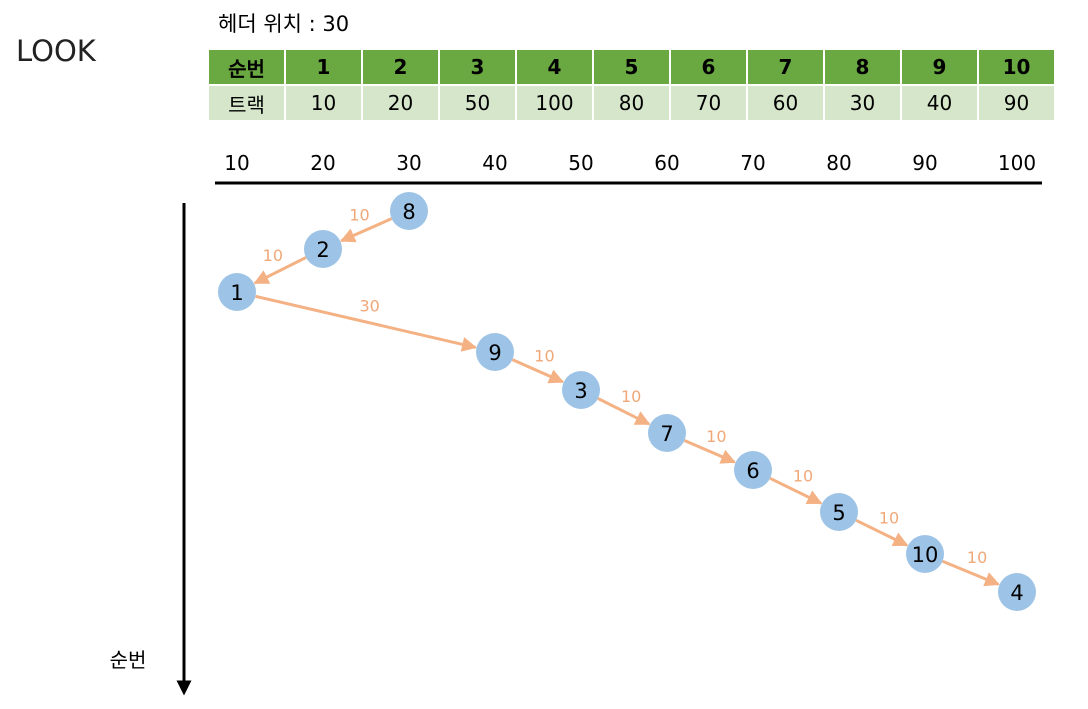 Image resolution: width=1088 pixels, height=709 pixels. I want to click on request-node-label: 5, so click(838, 513).